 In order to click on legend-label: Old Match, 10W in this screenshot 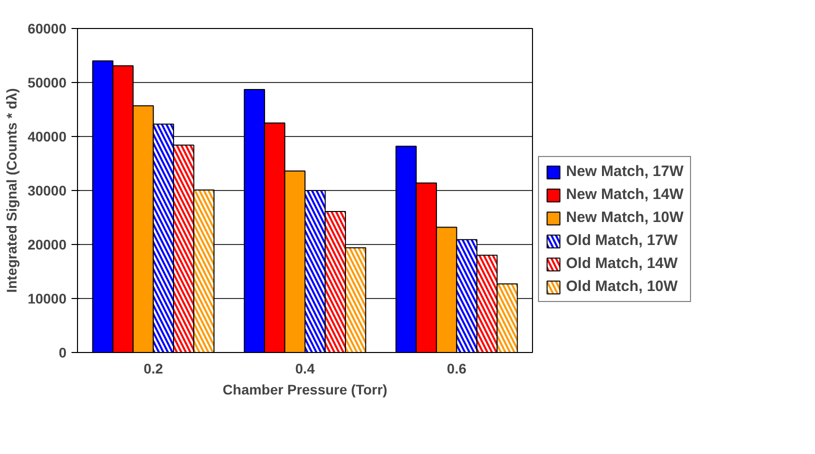, I will do `click(622, 286)`.